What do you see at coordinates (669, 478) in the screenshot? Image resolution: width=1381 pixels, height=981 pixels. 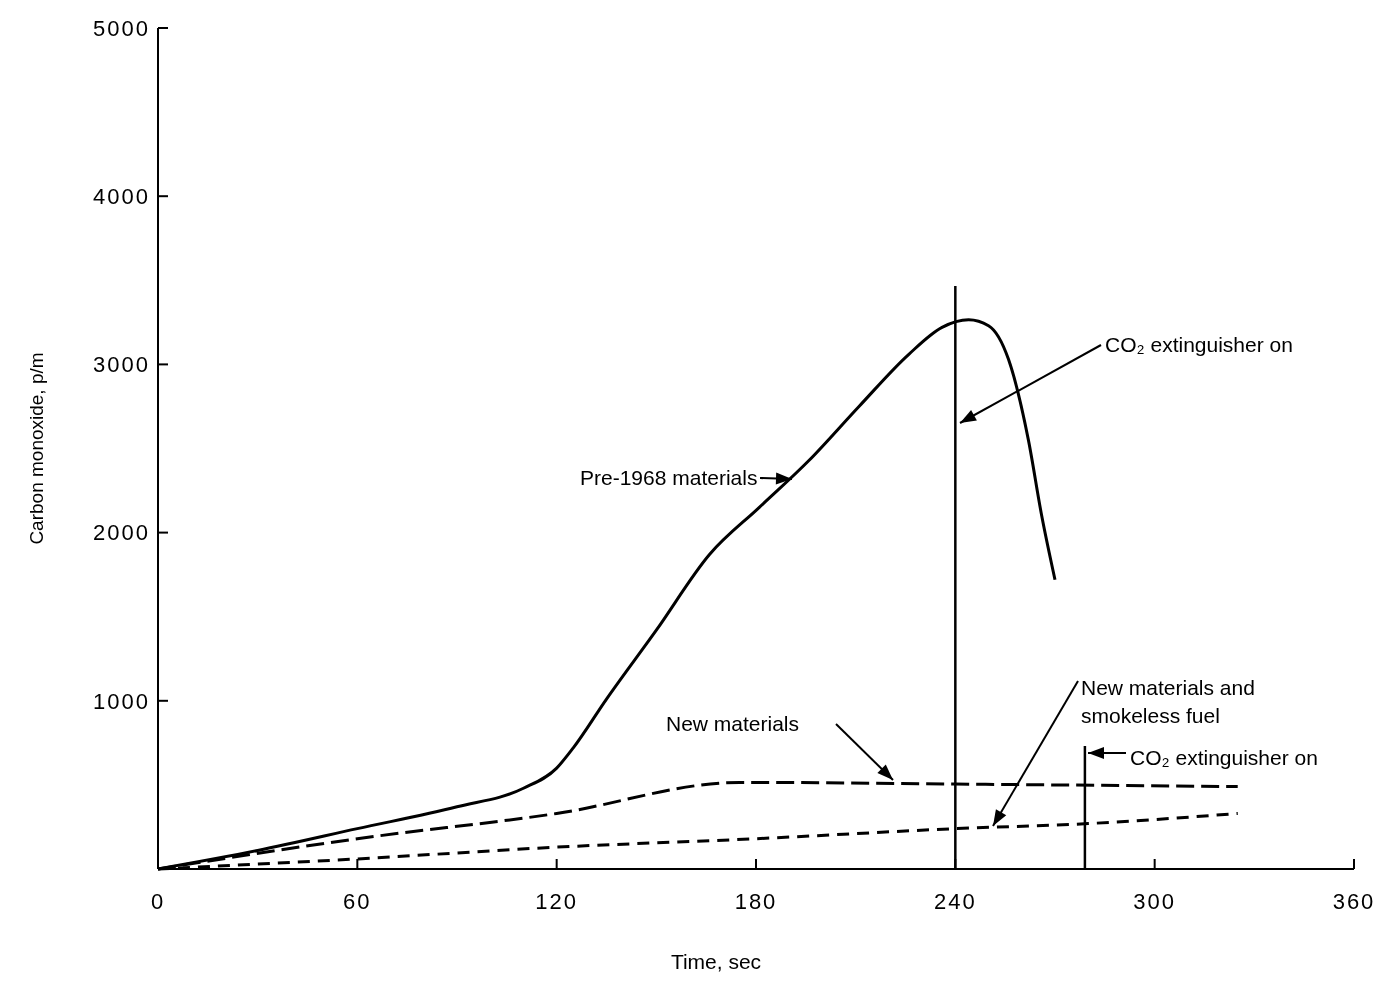 I see `series-label: Pre-1968 materials` at bounding box center [669, 478].